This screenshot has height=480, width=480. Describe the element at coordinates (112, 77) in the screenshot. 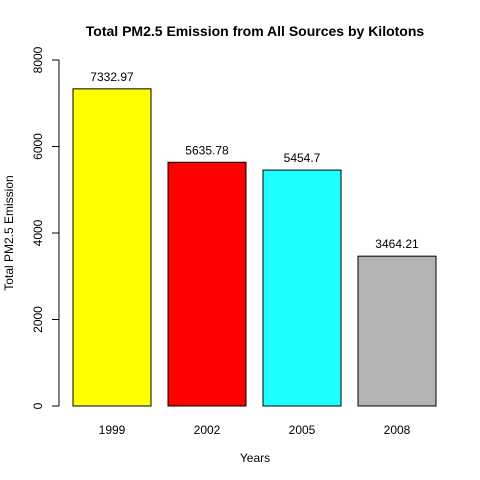

I see `bar-value-label: 7332.97` at that location.